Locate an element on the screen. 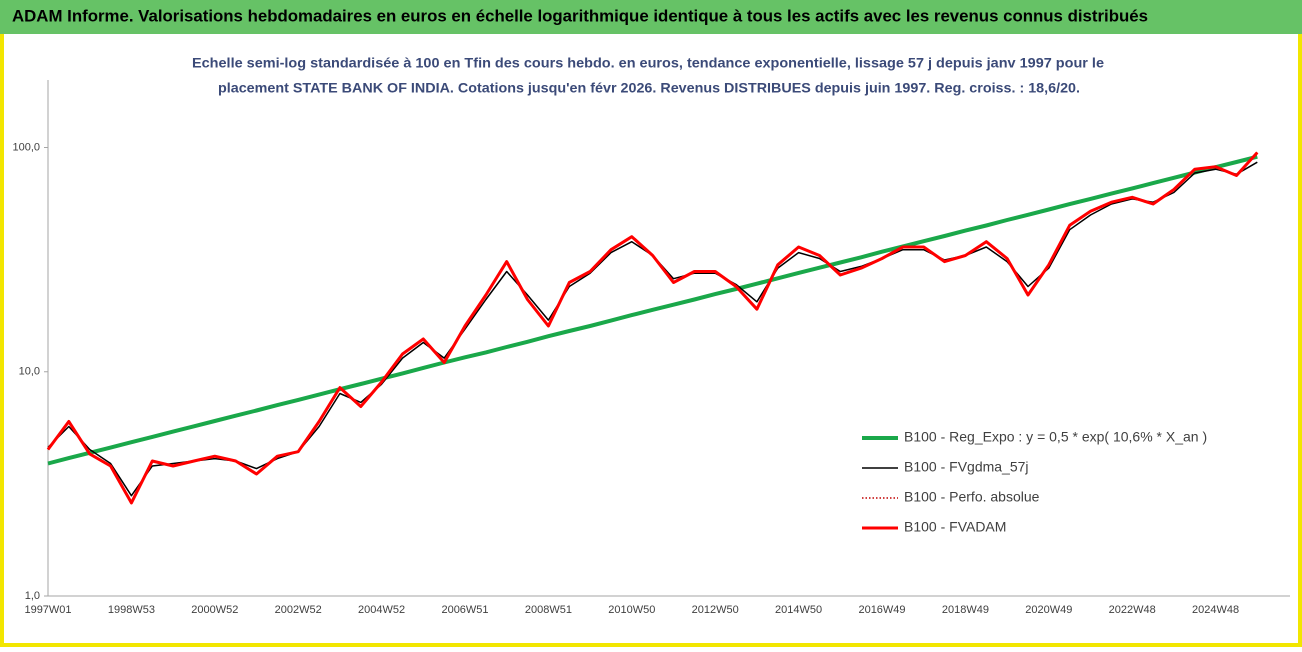 This screenshot has width=1302, height=652. left-border is located at coordinates (2, 340).